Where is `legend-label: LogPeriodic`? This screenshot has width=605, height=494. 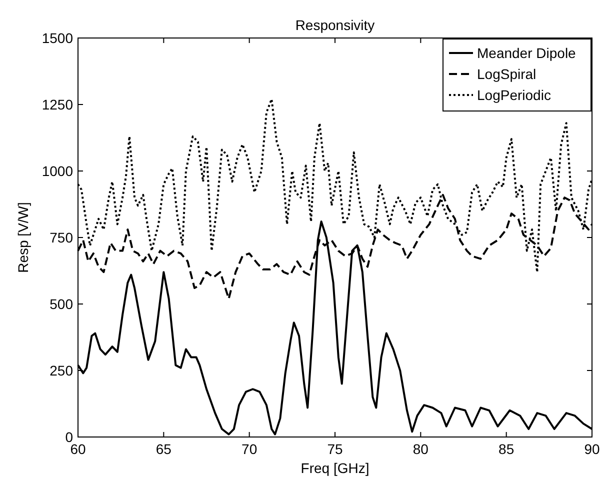 legend-label: LogPeriodic is located at coordinates (514, 95).